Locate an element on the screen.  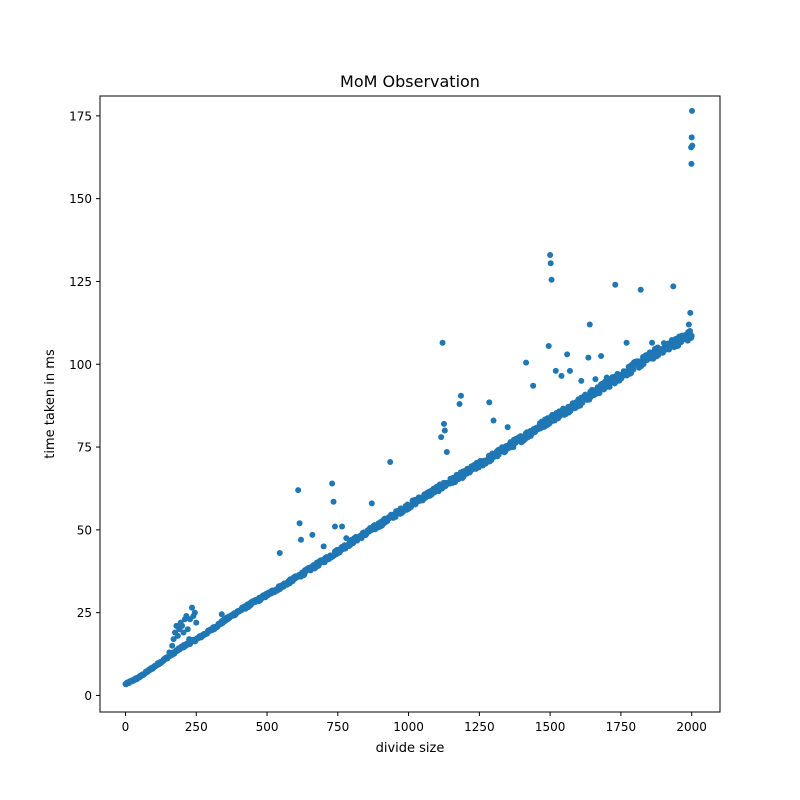
x-tick-label: 1250 is located at coordinates (479, 727).